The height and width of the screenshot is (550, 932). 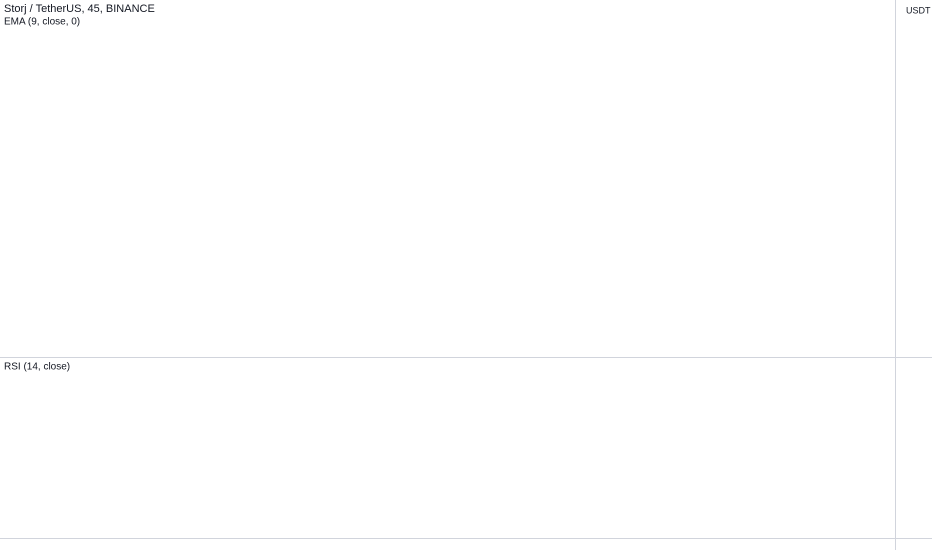 I want to click on indicator-legend: EMA (9, close, 0), so click(x=42, y=22).